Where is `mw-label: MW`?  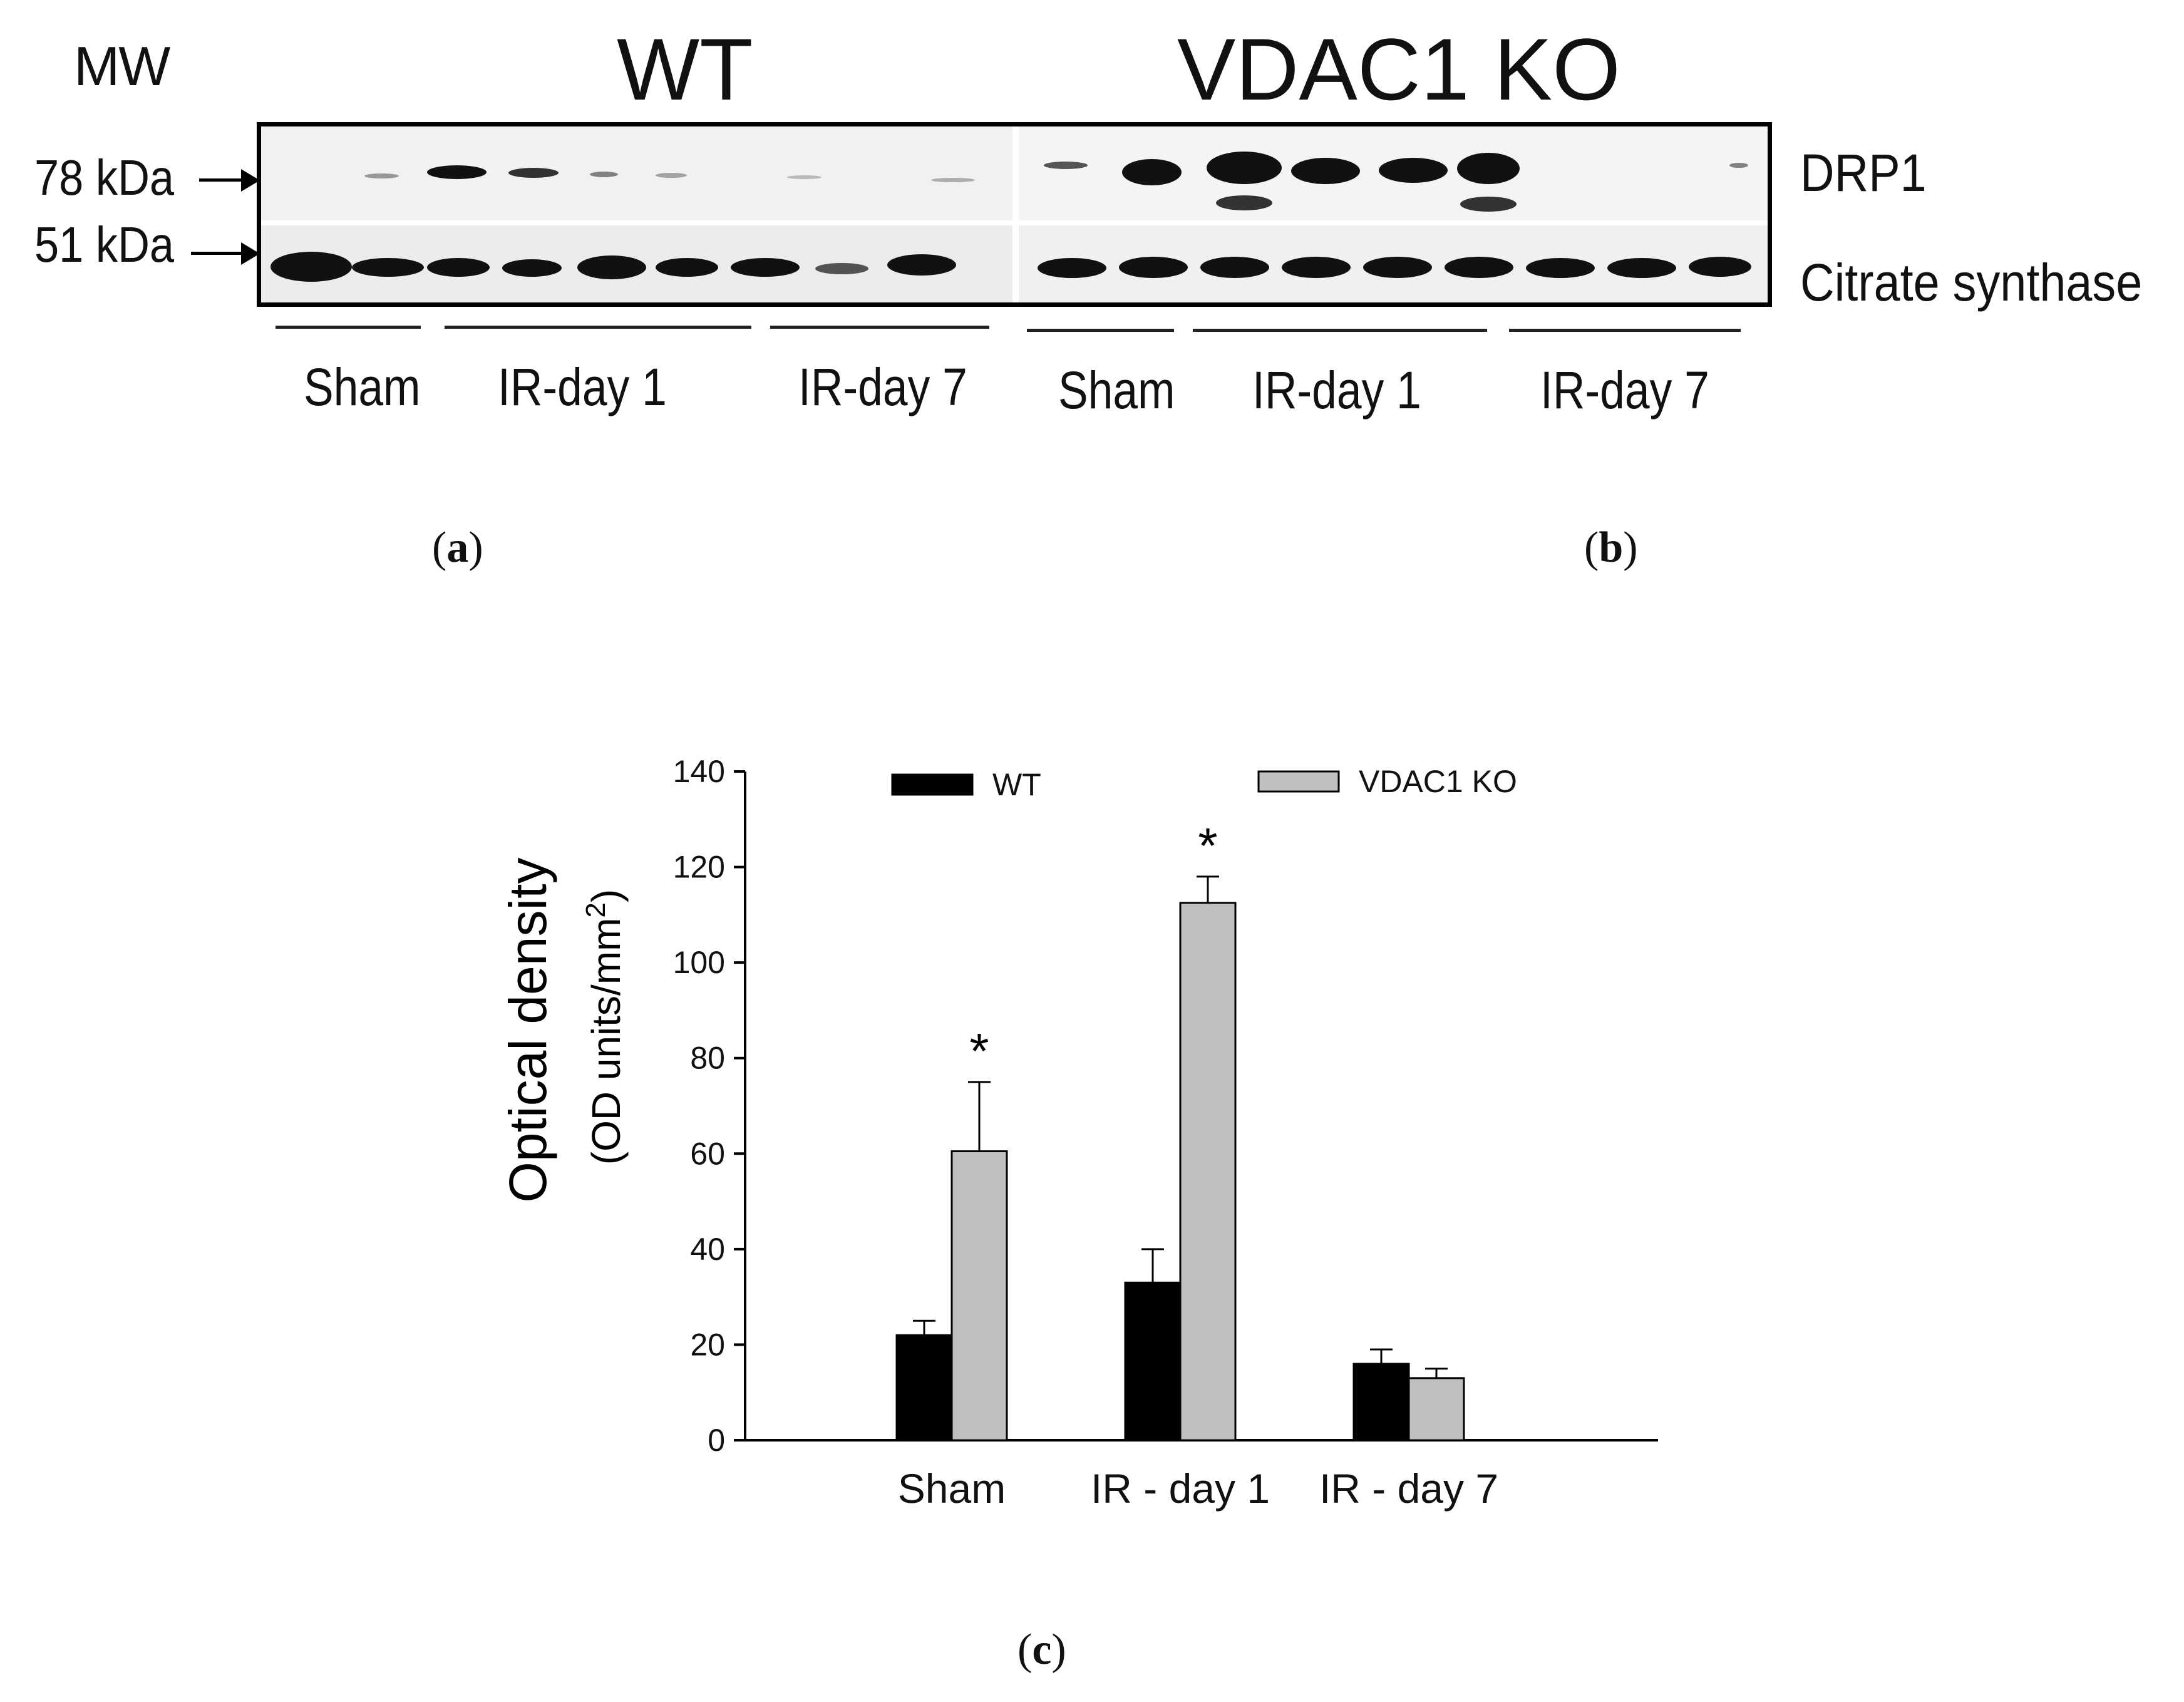
mw-label: MW is located at coordinates (122, 66).